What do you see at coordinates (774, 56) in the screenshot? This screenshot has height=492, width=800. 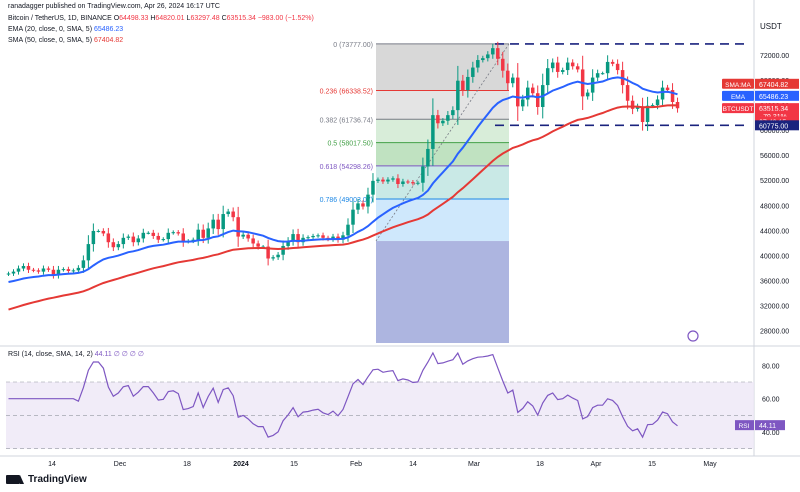 I see `price-tick-label: 72000.00` at bounding box center [774, 56].